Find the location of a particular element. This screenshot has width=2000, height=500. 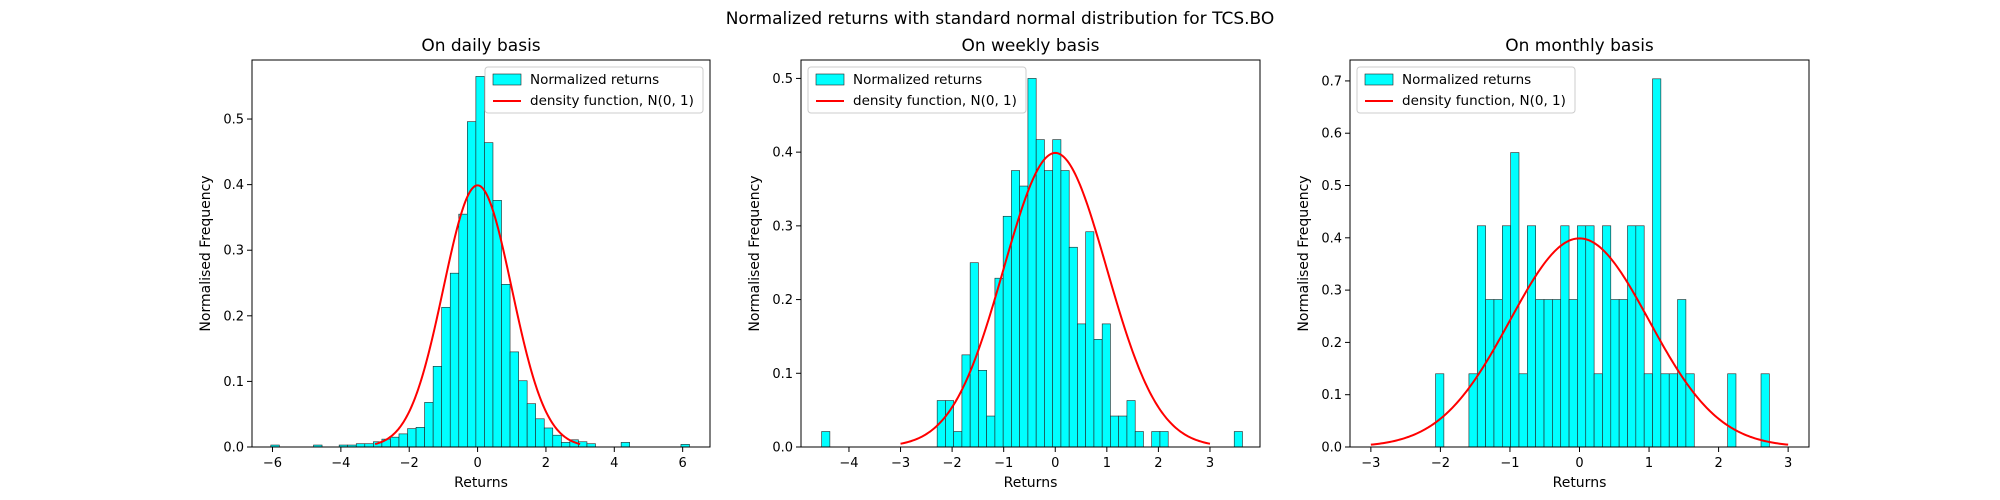

chart-title: On weekly basis is located at coordinates (1030, 46).